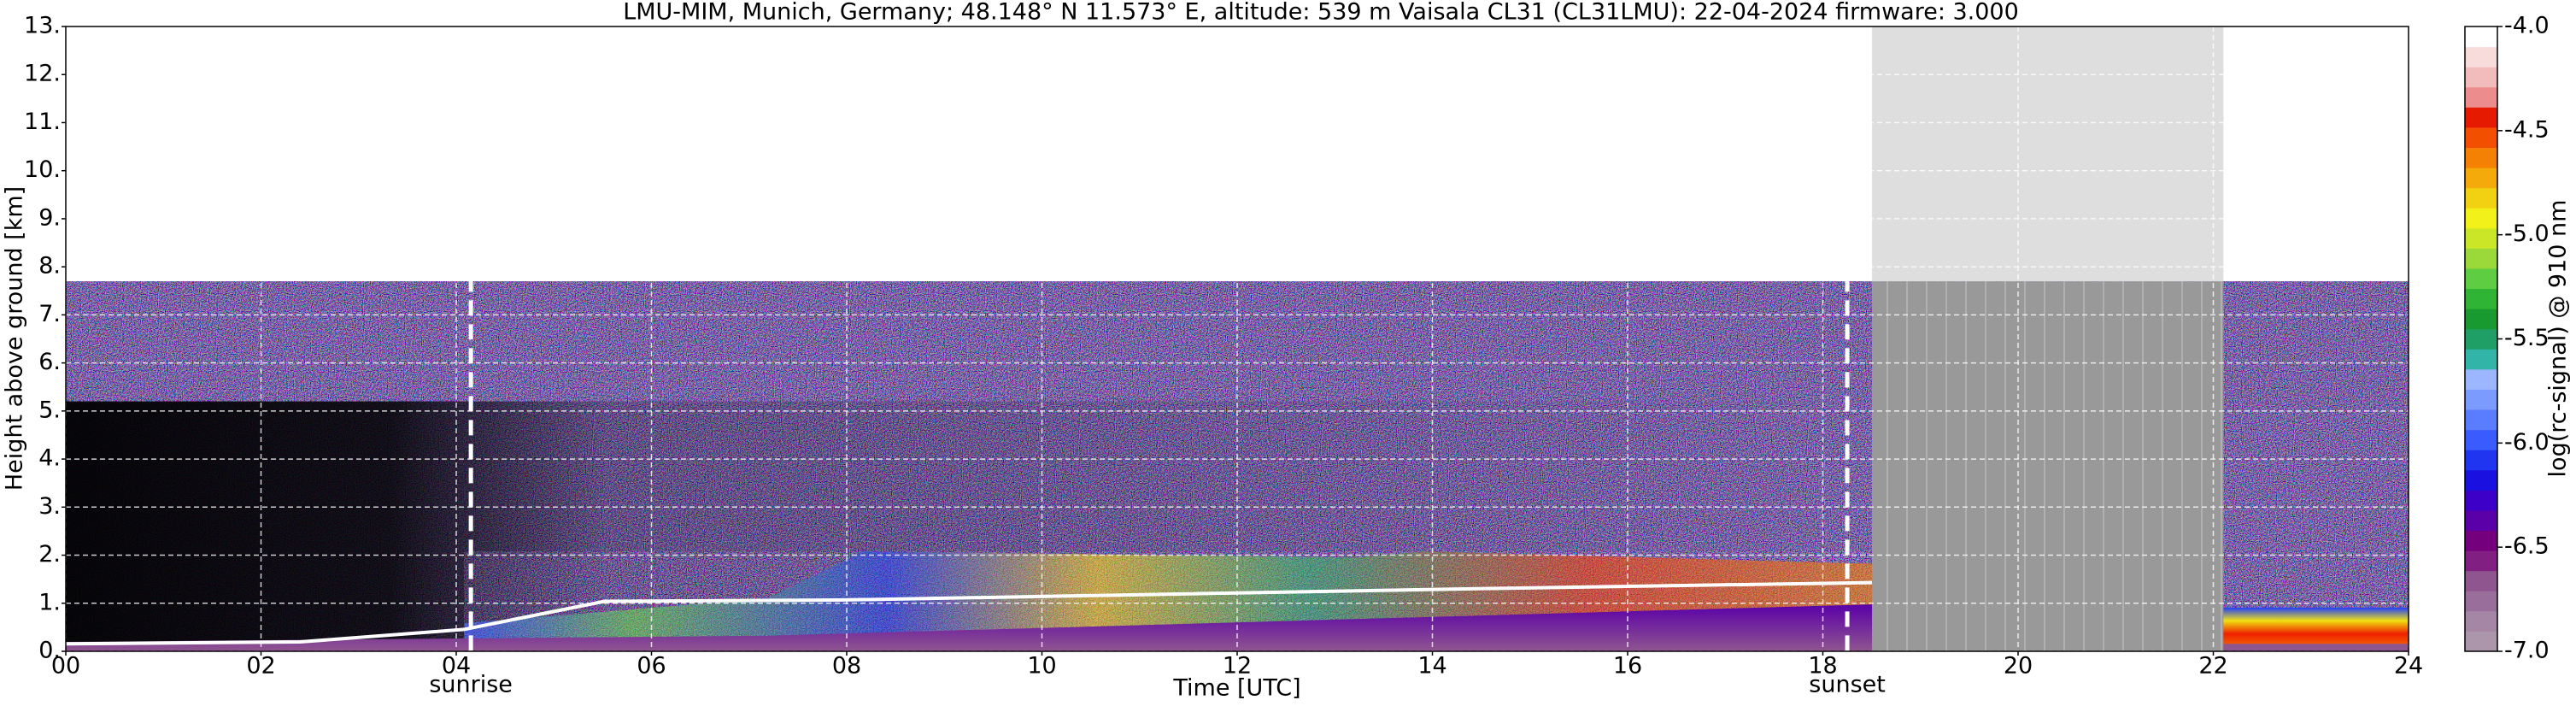  I want to click on boundary-line, so click(969, 613).